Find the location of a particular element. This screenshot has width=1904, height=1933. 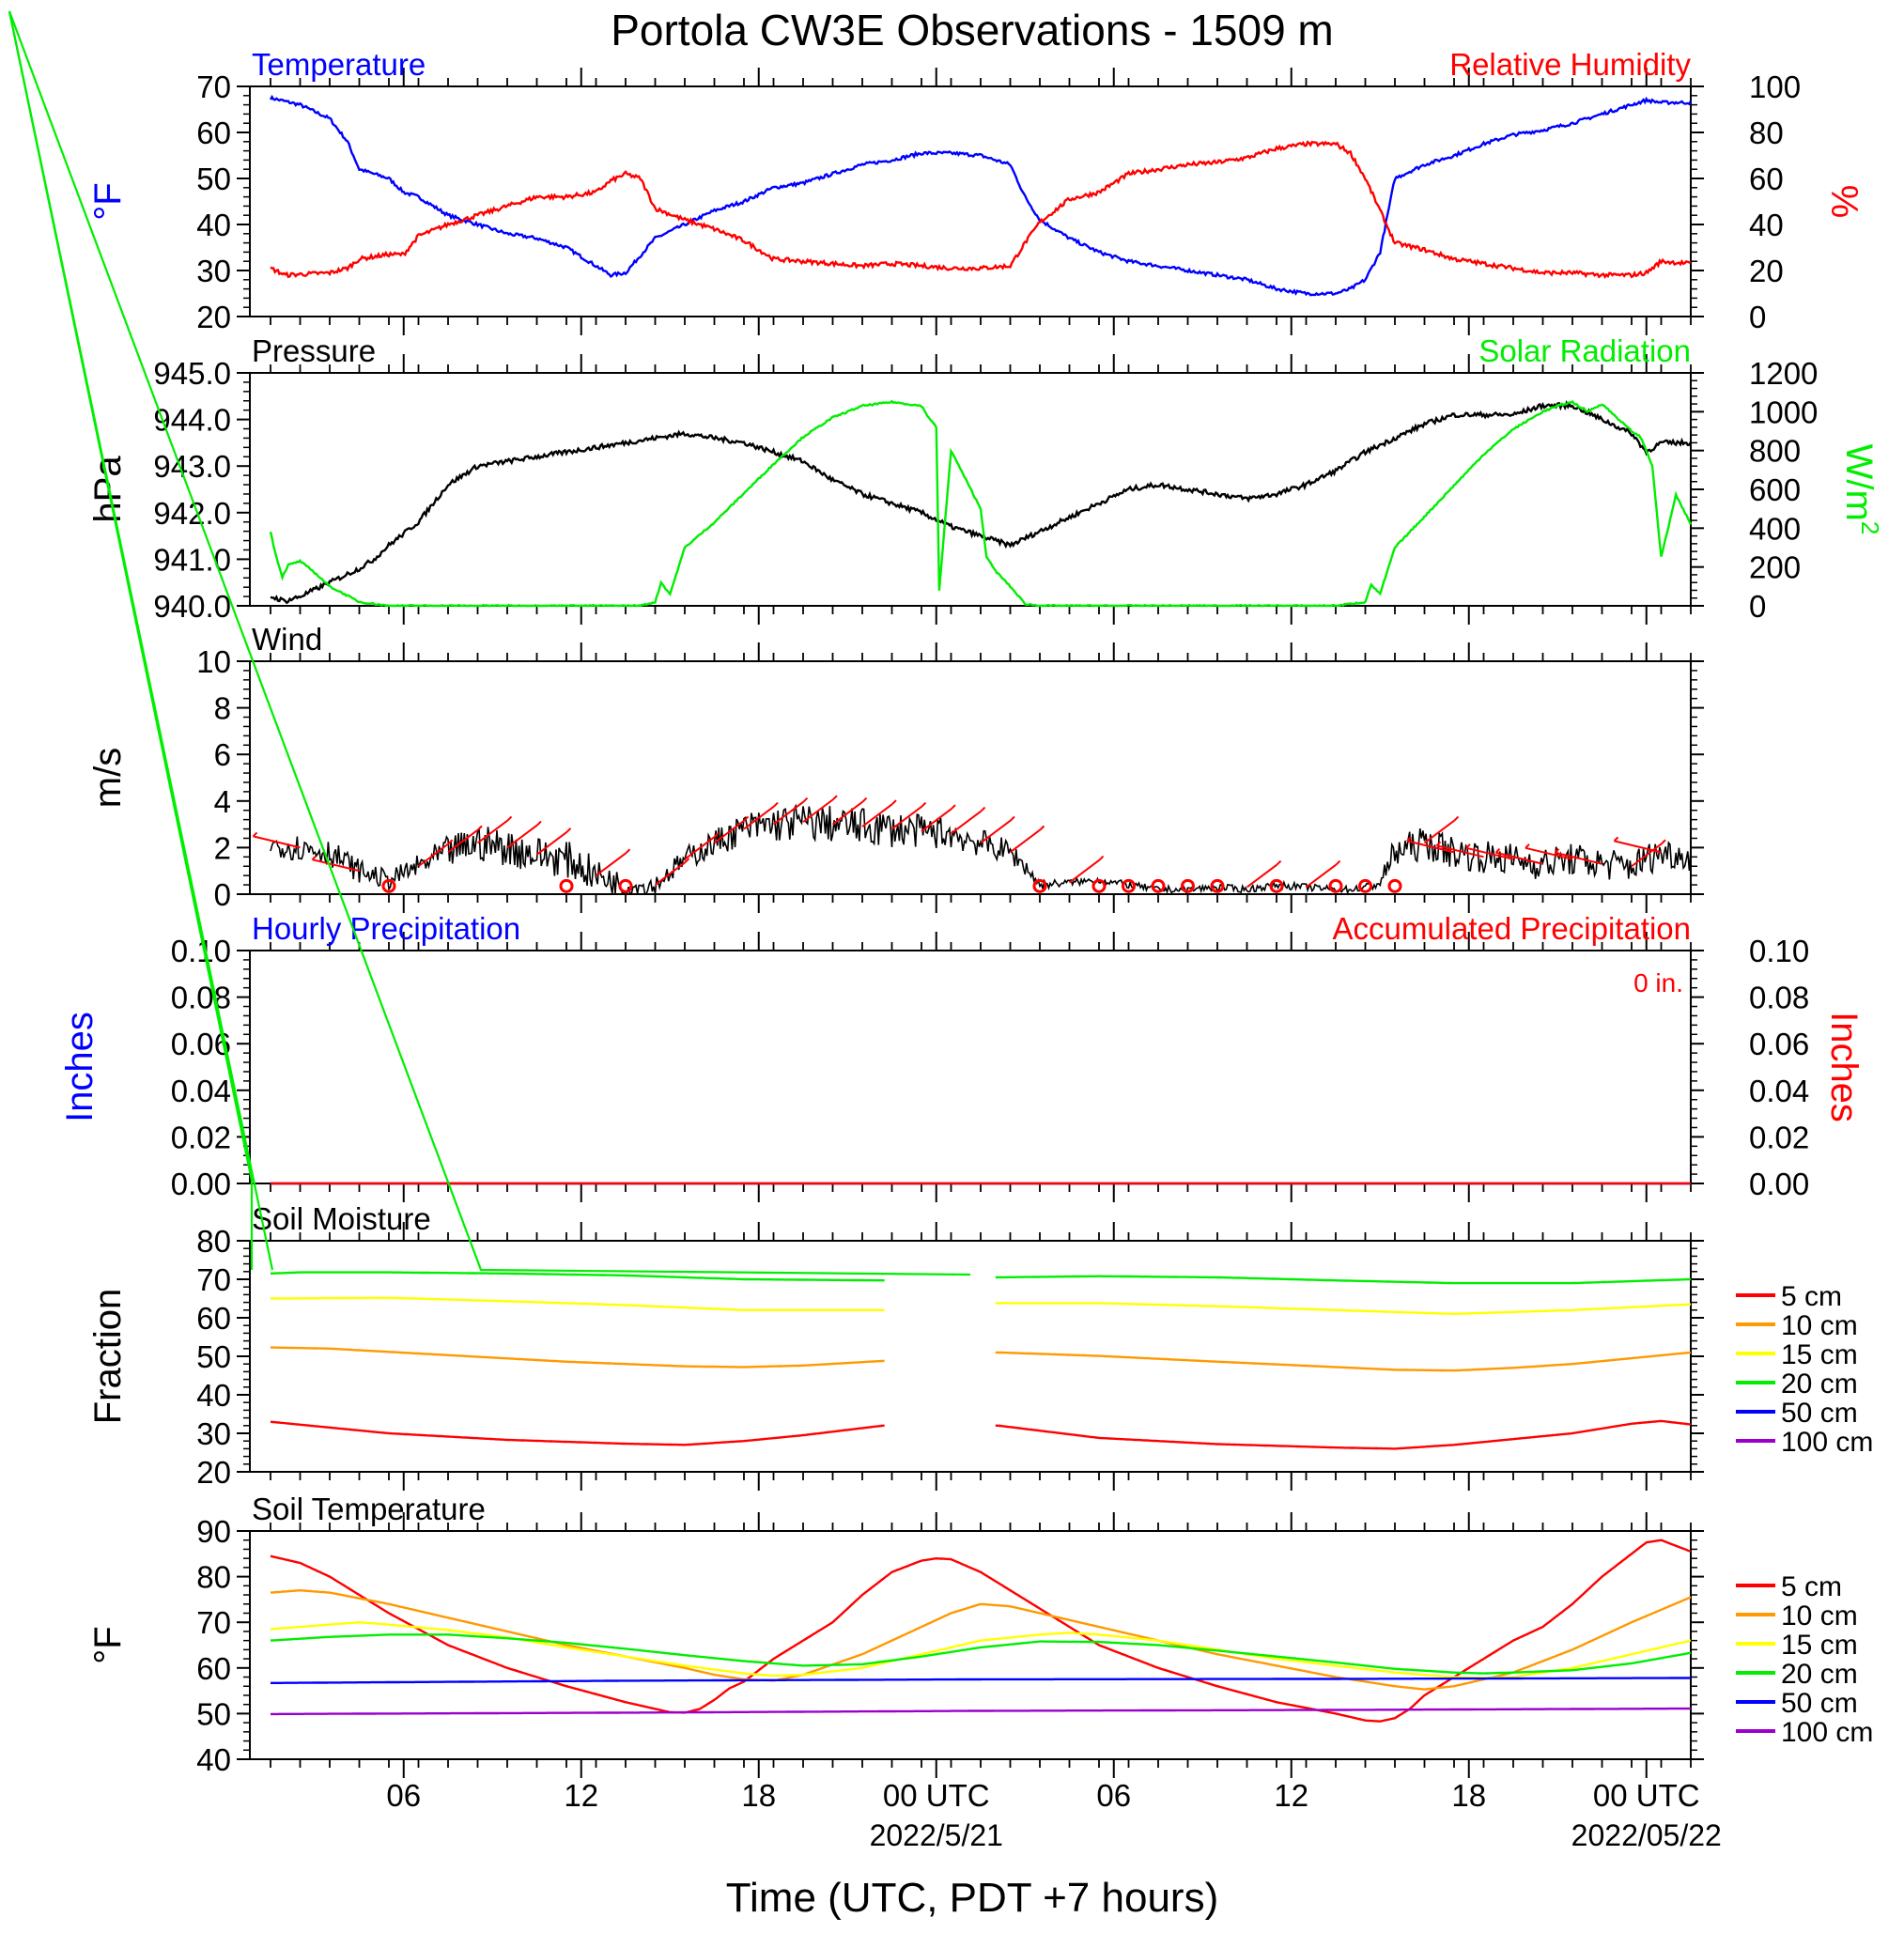

series-solar-radiation is located at coordinates (981, 504).